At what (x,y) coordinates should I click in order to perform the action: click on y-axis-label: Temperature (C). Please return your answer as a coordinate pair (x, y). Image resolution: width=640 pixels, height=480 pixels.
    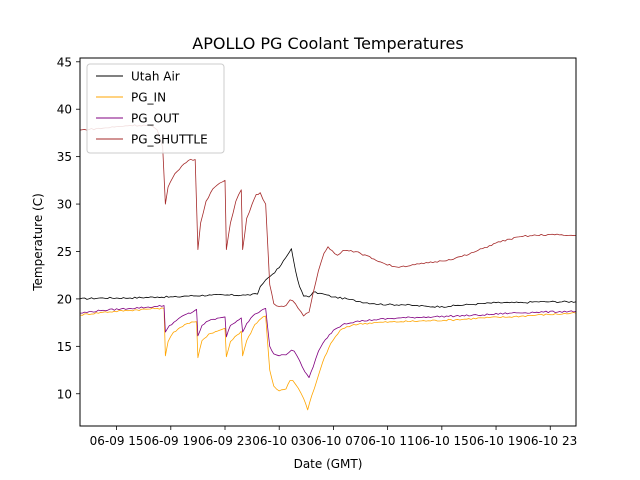
    Looking at the image, I should click on (38, 242).